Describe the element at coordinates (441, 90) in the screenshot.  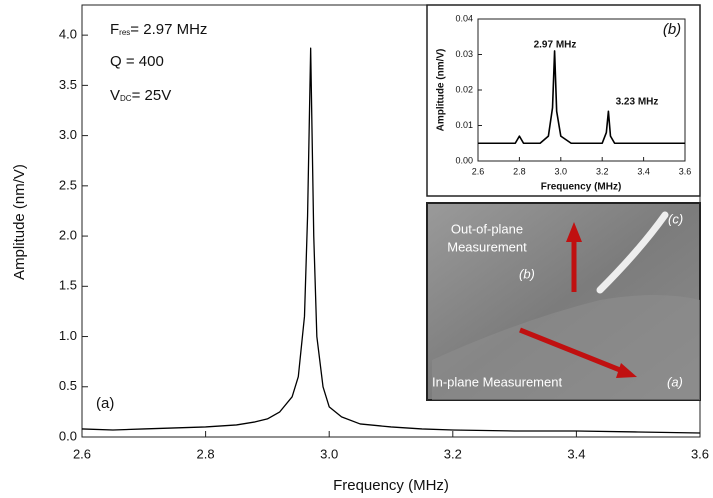
I see `inset-y-axis-label: Amplitude (nm/V)` at that location.